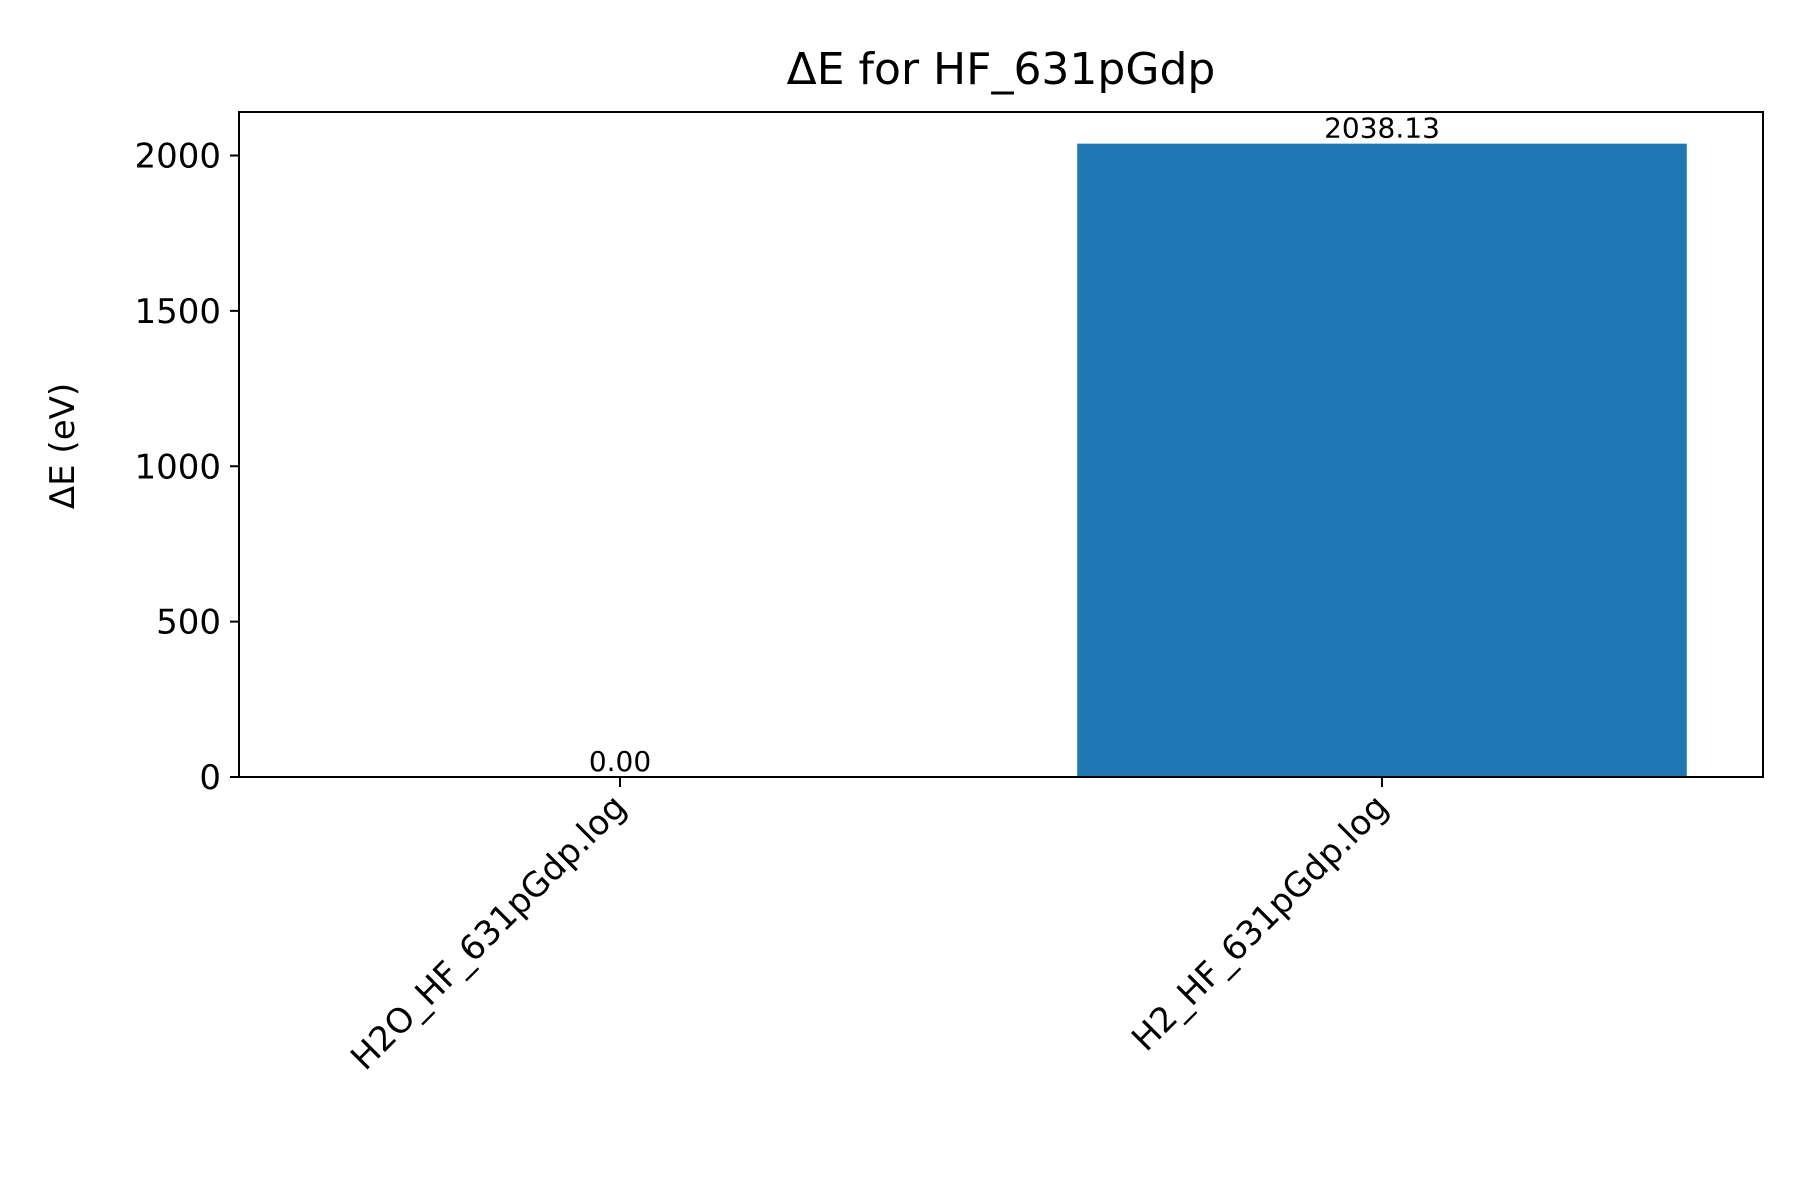 Image resolution: width=1800 pixels, height=1200 pixels. Describe the element at coordinates (488, 932) in the screenshot. I see `x-tick-label-0: H2O_HF_631pGdp.log` at that location.